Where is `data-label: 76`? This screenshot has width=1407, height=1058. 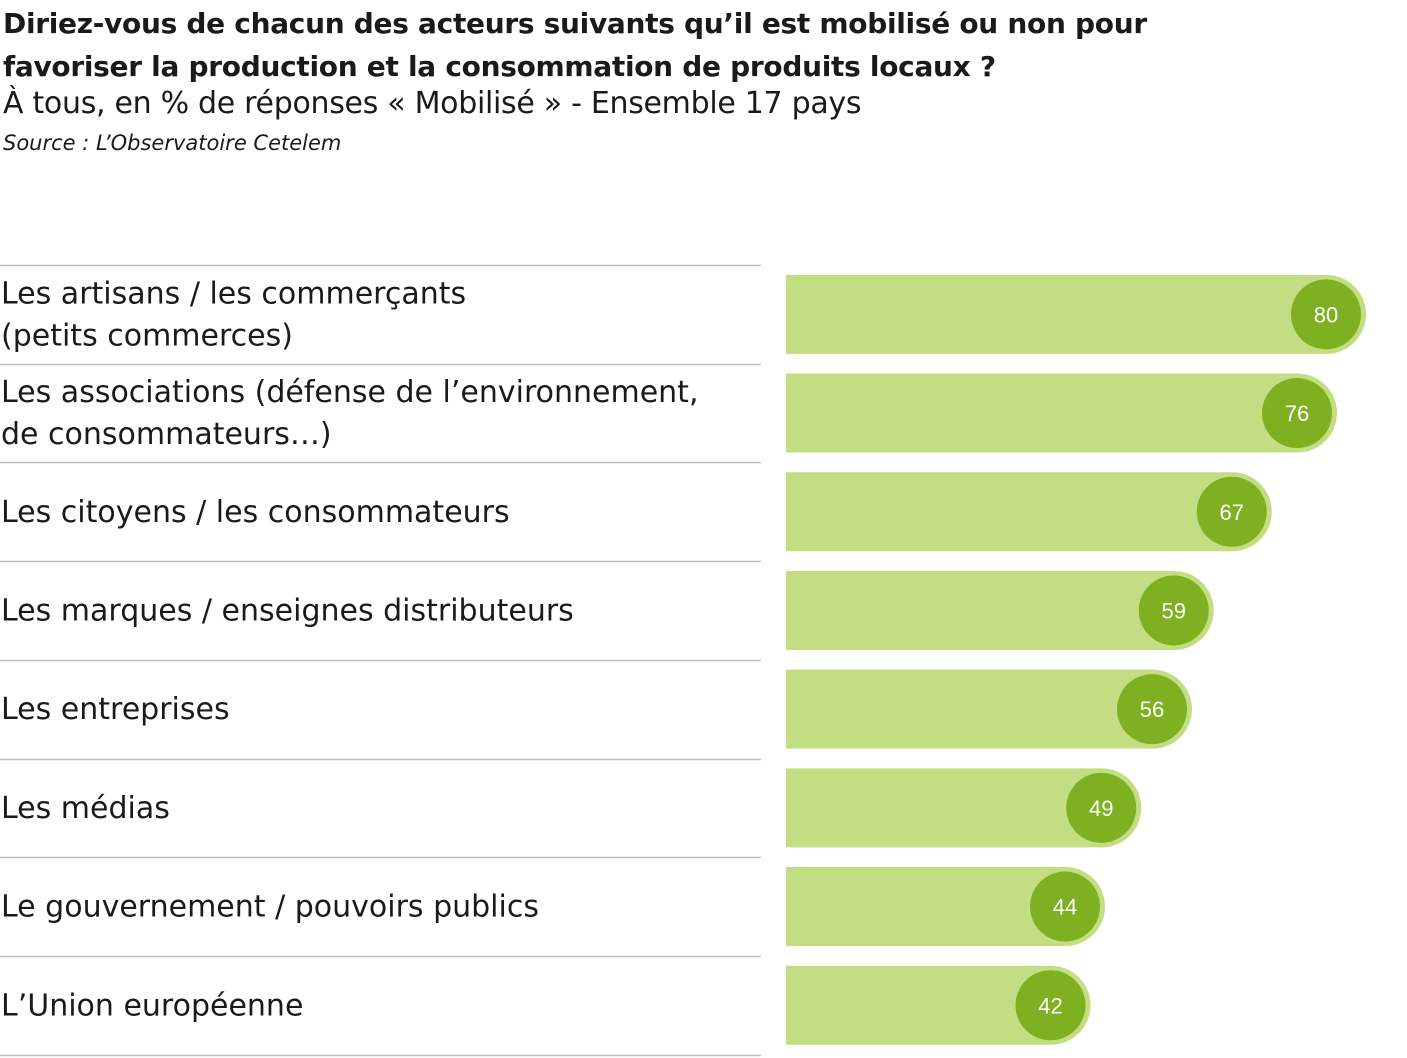 data-label: 76 is located at coordinates (1297, 413).